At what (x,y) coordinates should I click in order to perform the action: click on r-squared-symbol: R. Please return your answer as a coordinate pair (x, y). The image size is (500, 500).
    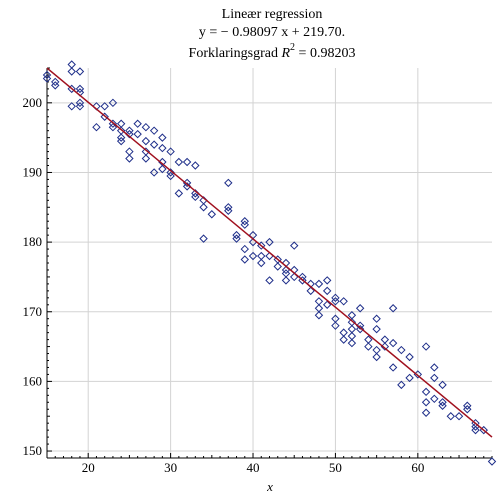
    Looking at the image, I should click on (285, 53).